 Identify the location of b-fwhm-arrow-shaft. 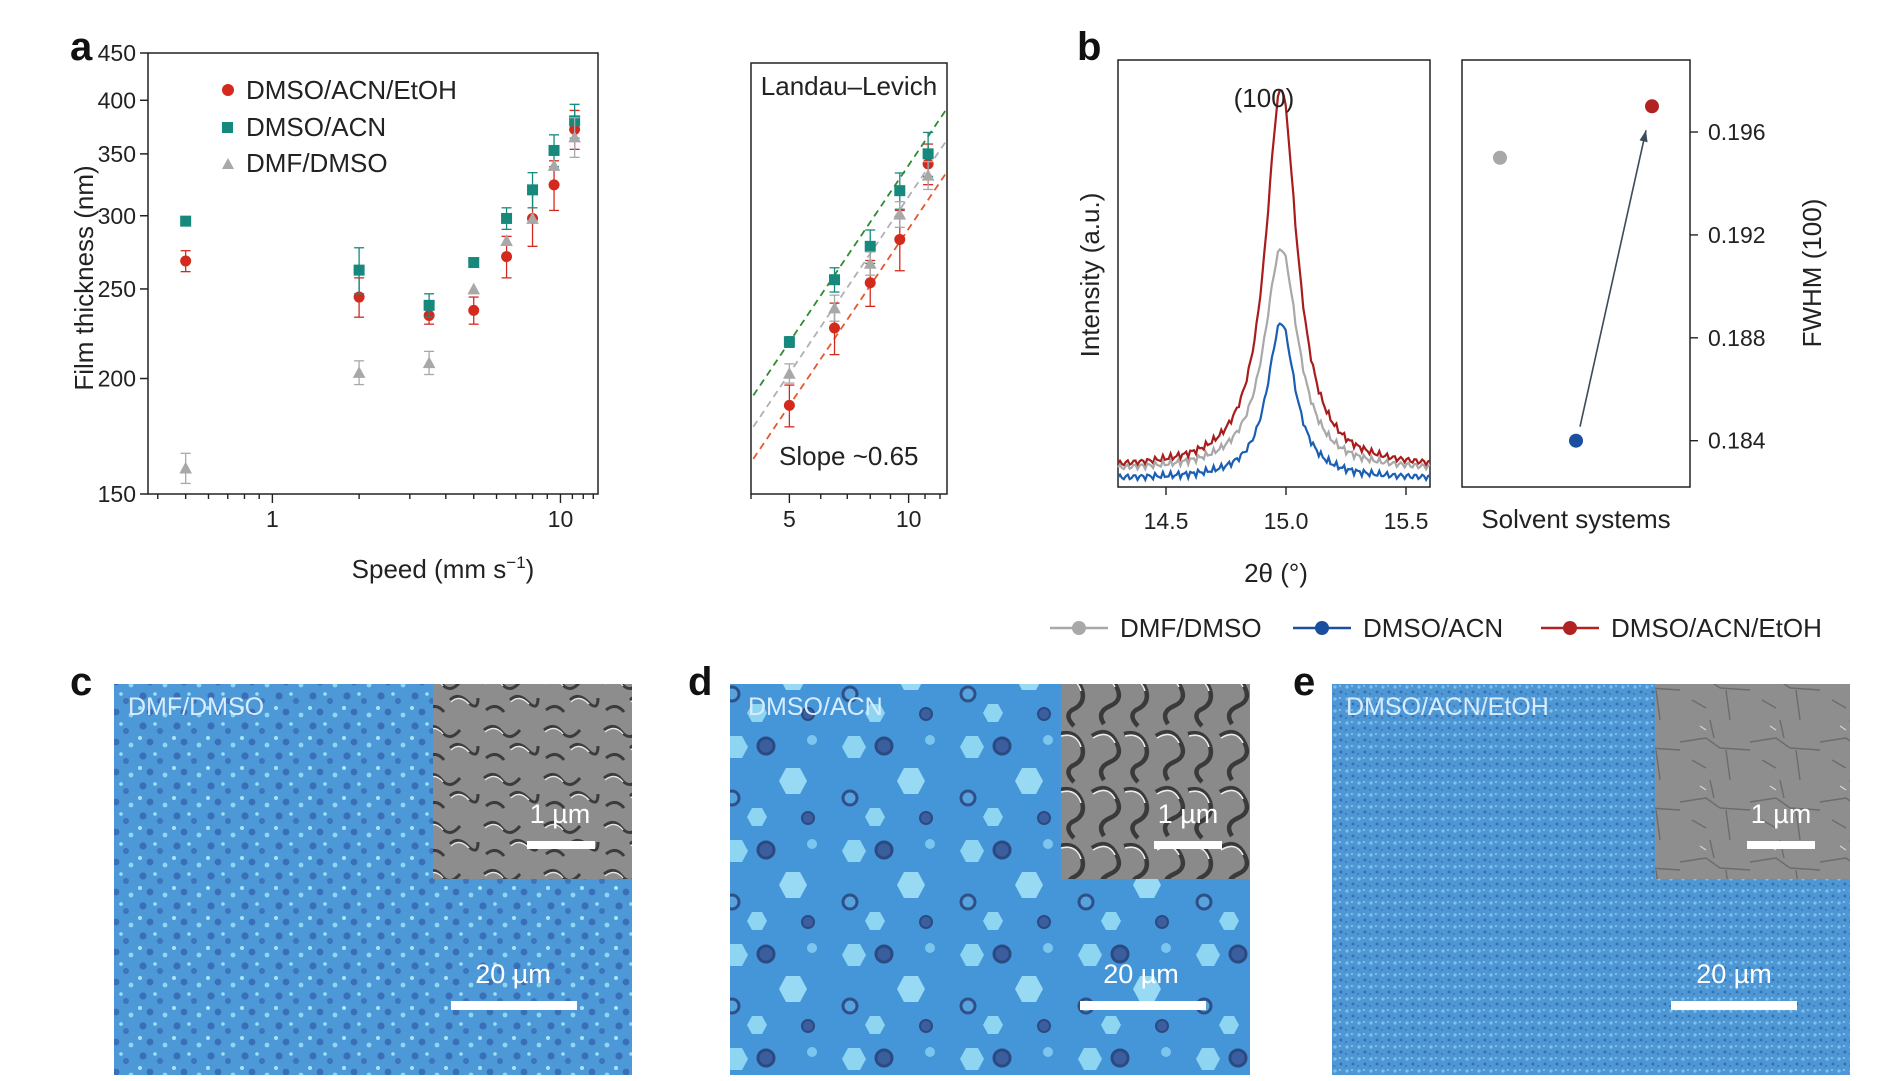
(1613, 278).